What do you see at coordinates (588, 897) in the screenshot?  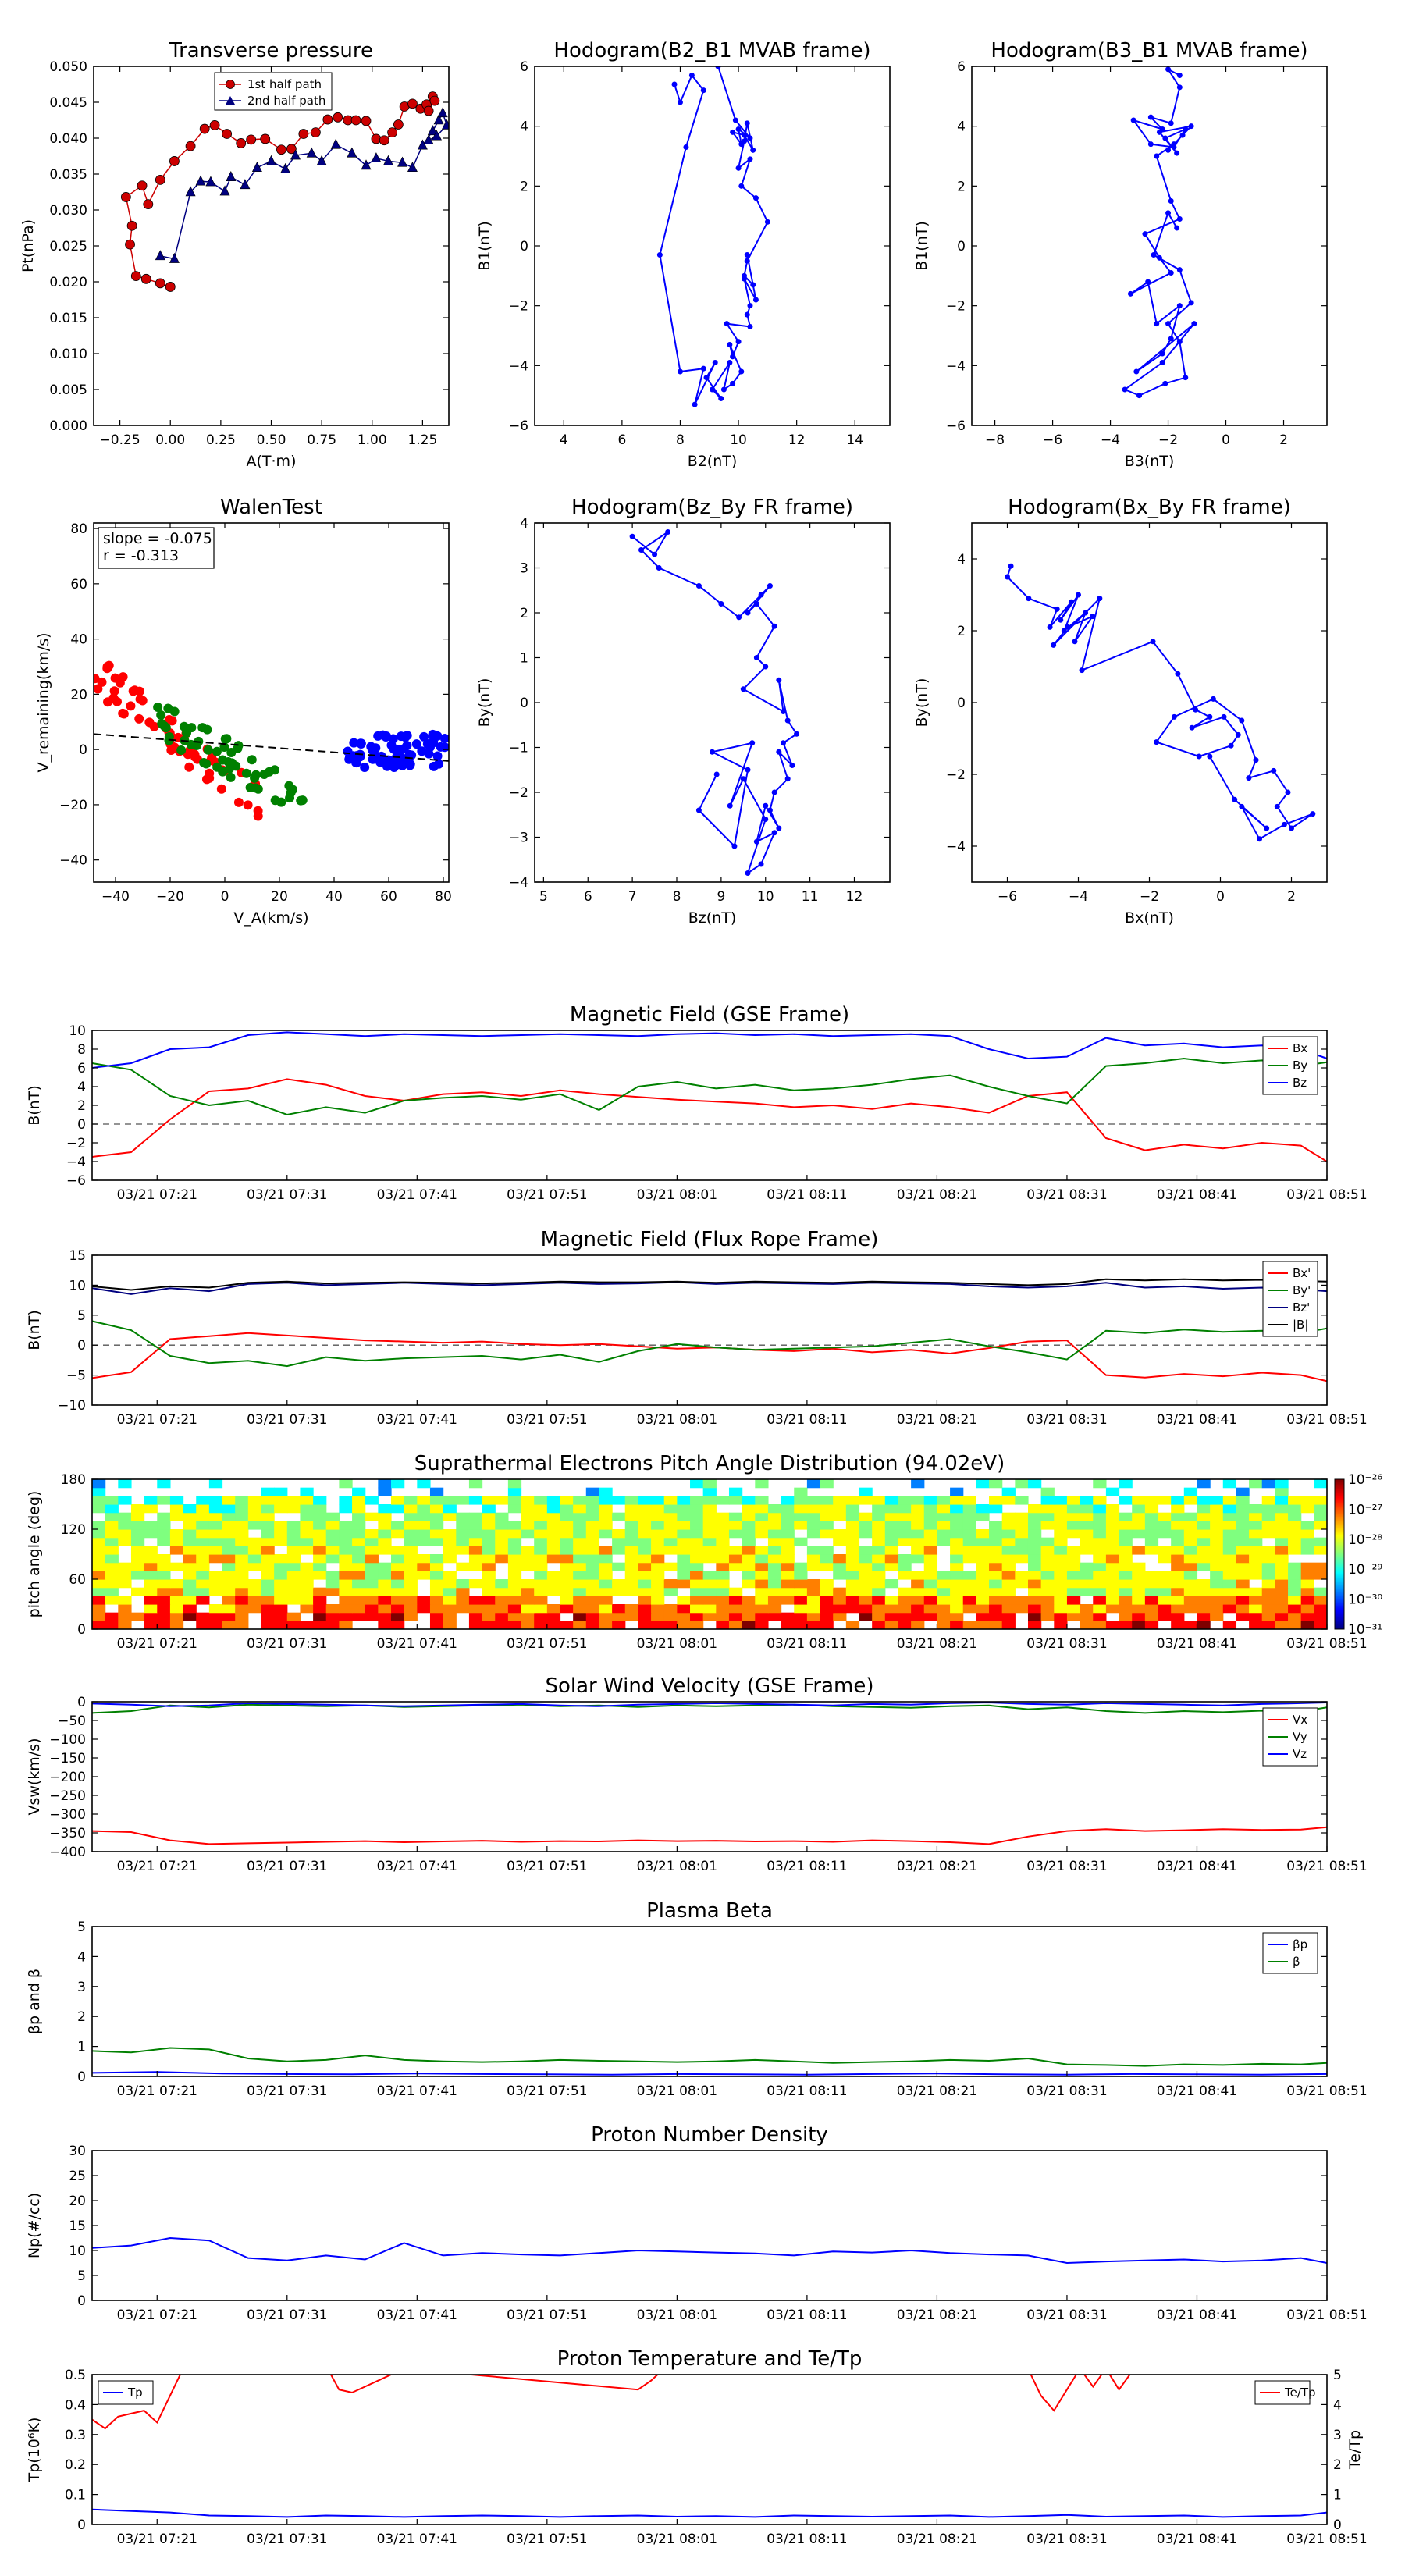 I see `panel-h3-xtick-label: 6` at bounding box center [588, 897].